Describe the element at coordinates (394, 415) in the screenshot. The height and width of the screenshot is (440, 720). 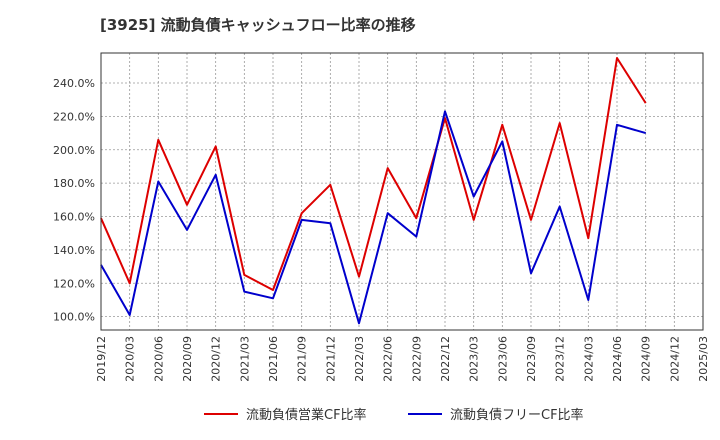
I see `legend: 流動負債営業CF比率 流動負債フリーCF比率` at that location.